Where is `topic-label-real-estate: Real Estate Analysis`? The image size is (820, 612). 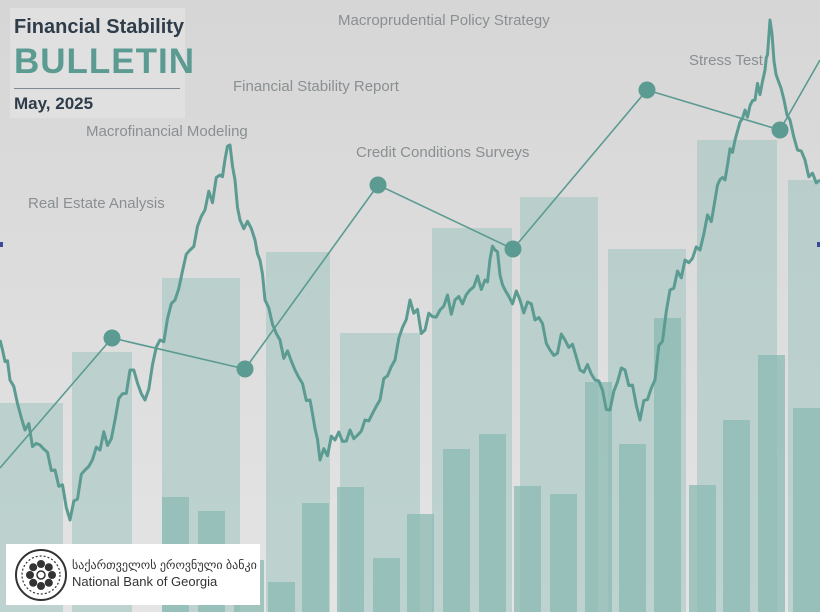 topic-label-real-estate: Real Estate Analysis is located at coordinates (96, 203).